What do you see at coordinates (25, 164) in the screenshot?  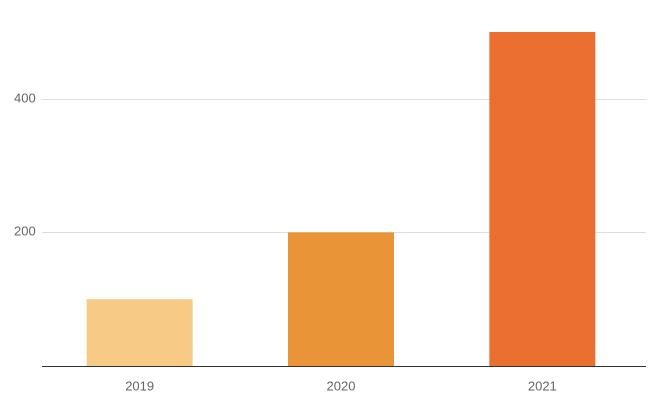 I see `y-axis-ticks: 200 400` at bounding box center [25, 164].